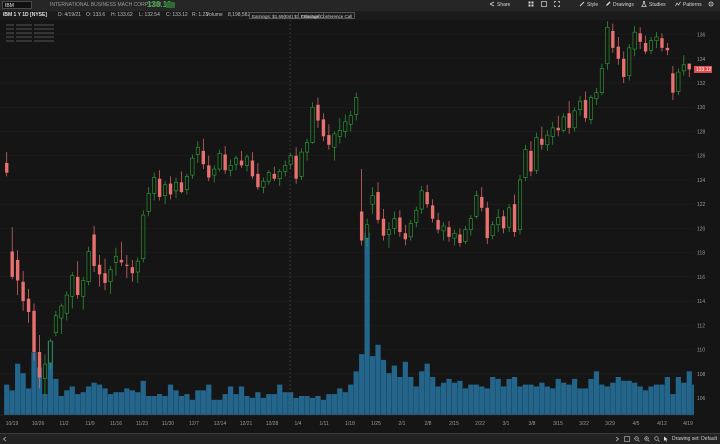  I want to click on drawings-button: Drawings, so click(619, 5).